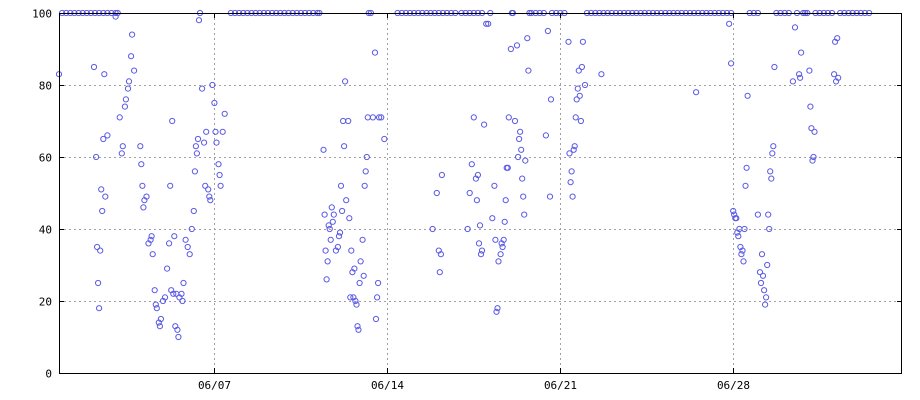  Describe the element at coordinates (45, 230) in the screenshot. I see `y-tick-label: 40` at that location.